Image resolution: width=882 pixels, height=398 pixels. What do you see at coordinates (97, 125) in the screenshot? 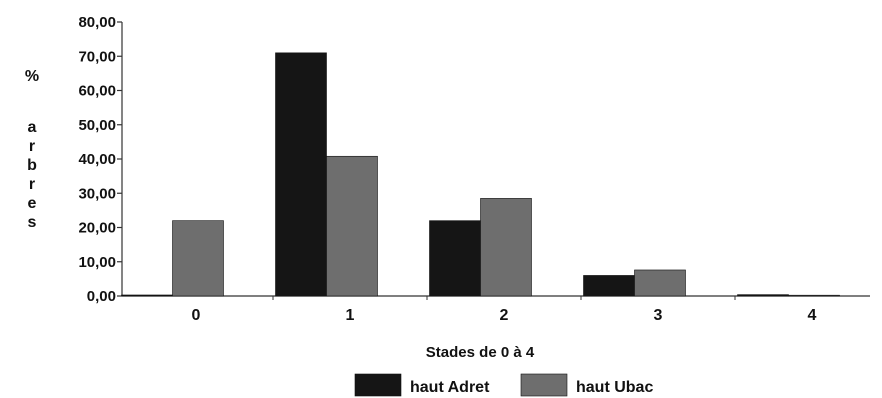
I see `y-tick-label: 50,00` at bounding box center [97, 125].